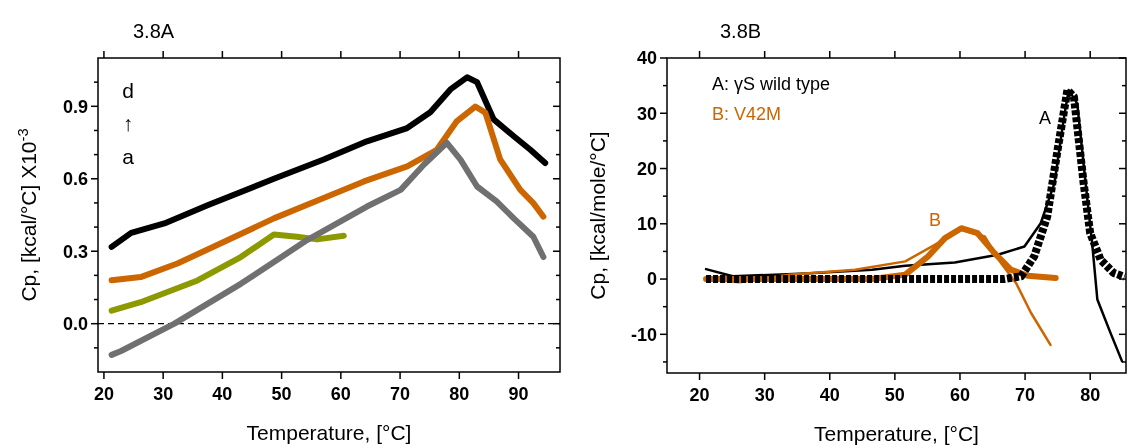 The width and height of the screenshot is (1128, 448). Describe the element at coordinates (741, 31) in the screenshot. I see `chart-title: 3.8B` at that location.